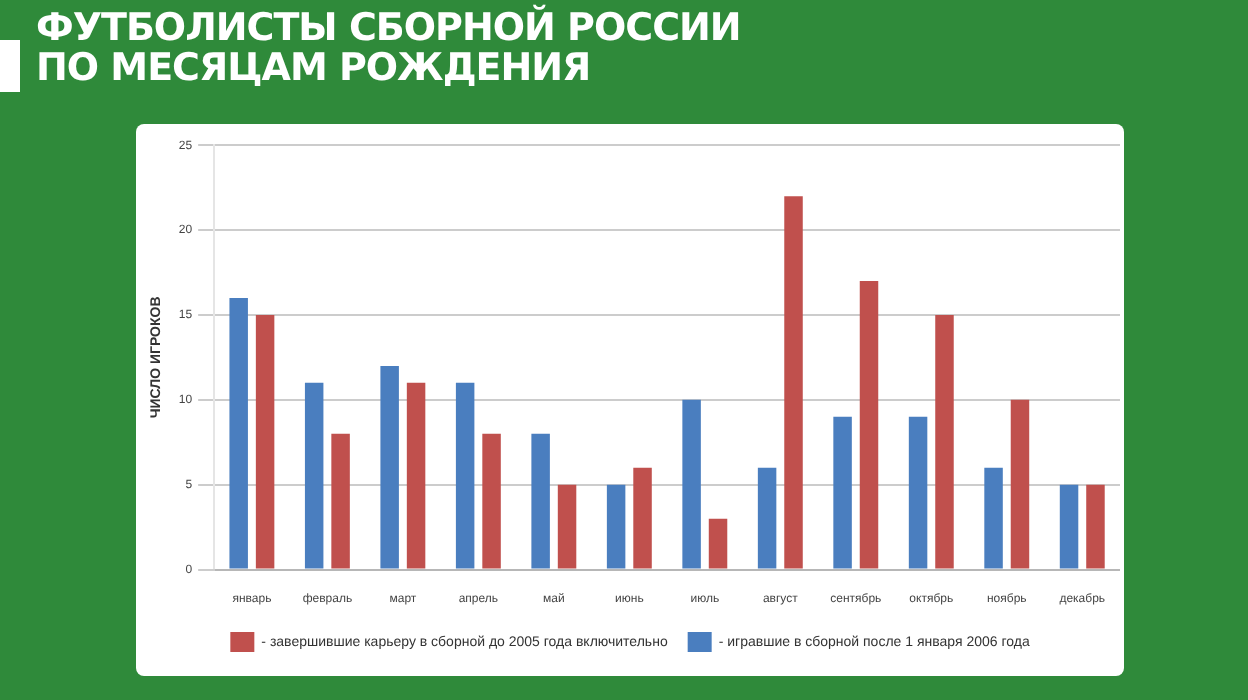 The height and width of the screenshot is (700, 1248). I want to click on chart-title: ФУТБОЛИСТЫ СБОРНОЙ РОССИИ ПО МЕСЯЦАМ РОЖДЕНИЯ, so click(389, 48).